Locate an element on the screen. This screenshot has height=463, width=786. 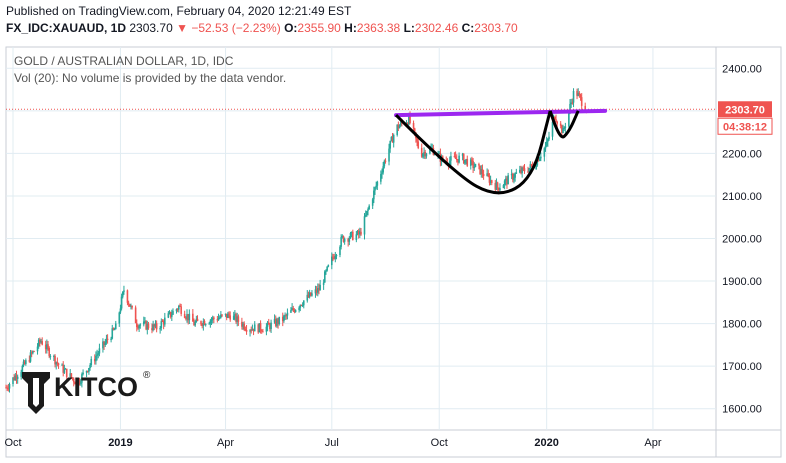
time-tick-label: 2020 is located at coordinates (546, 443).